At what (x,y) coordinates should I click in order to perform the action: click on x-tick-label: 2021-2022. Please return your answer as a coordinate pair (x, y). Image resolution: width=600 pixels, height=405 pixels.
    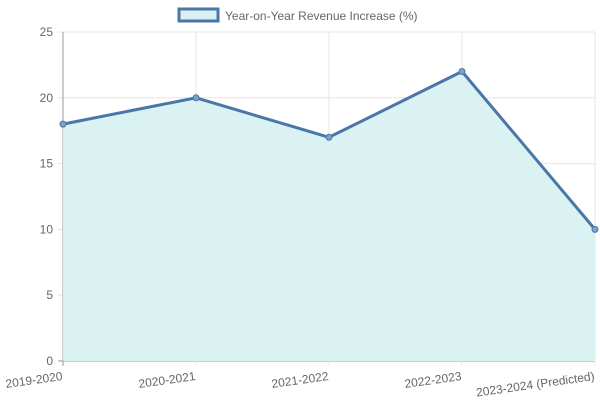
    Looking at the image, I should click on (300, 380).